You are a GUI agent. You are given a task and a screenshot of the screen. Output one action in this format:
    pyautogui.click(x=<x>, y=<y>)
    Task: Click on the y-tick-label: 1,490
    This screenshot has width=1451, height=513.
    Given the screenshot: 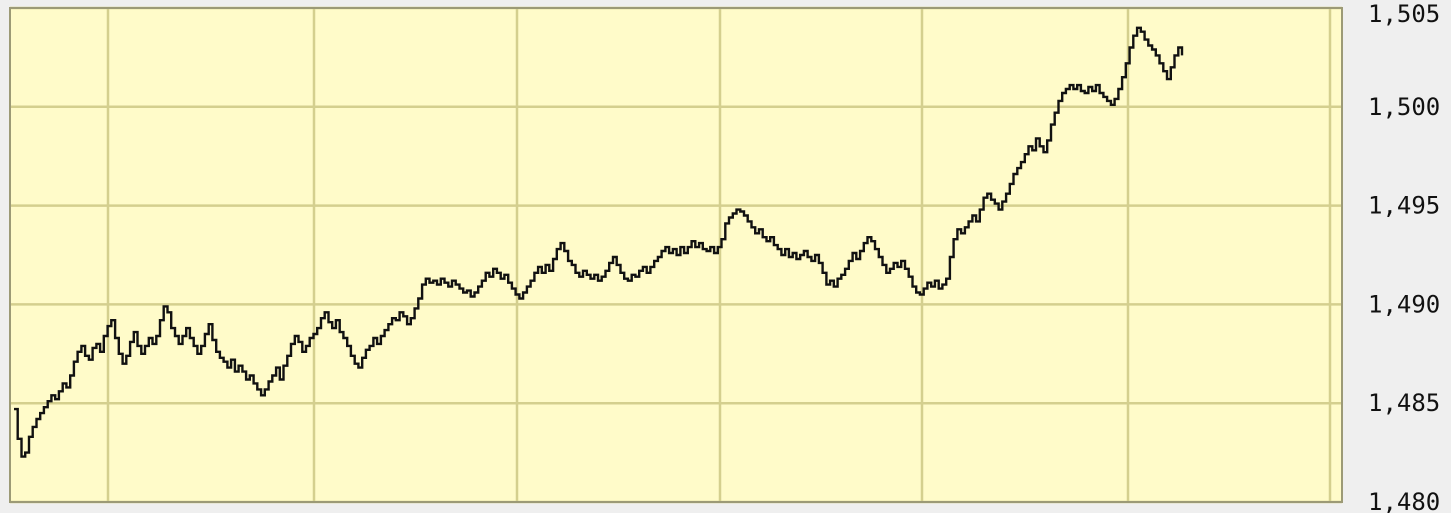 What is the action you would take?
    pyautogui.click(x=1404, y=304)
    